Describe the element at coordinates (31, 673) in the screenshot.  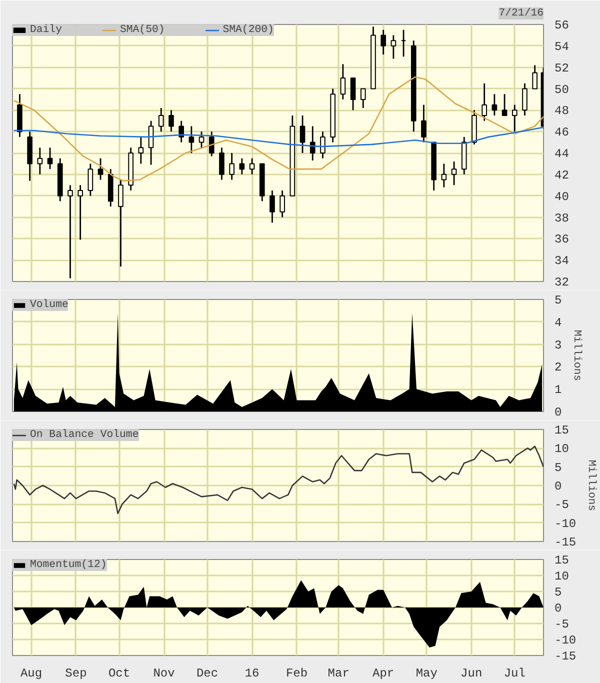
I see `x-tick-label: Aug` at that location.